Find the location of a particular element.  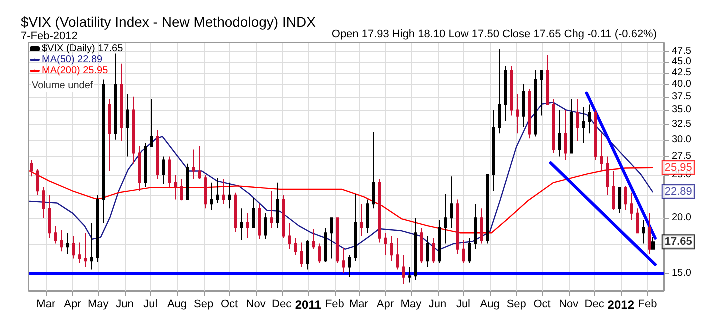

y-tick-label: 37.5 is located at coordinates (682, 96).